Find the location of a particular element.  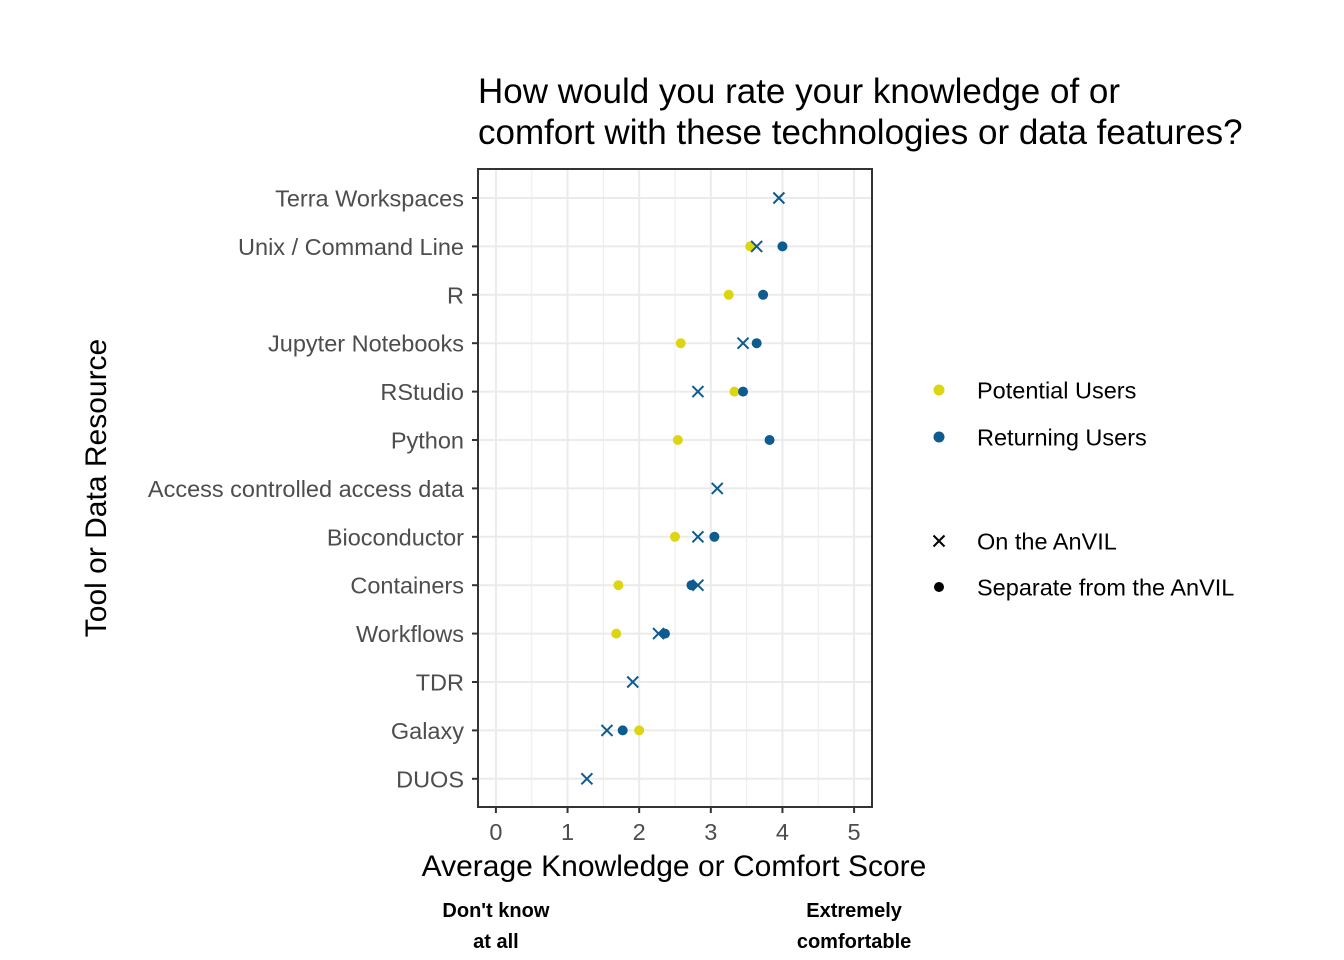

y-tick-label-workflows: Workflows is located at coordinates (410, 634).